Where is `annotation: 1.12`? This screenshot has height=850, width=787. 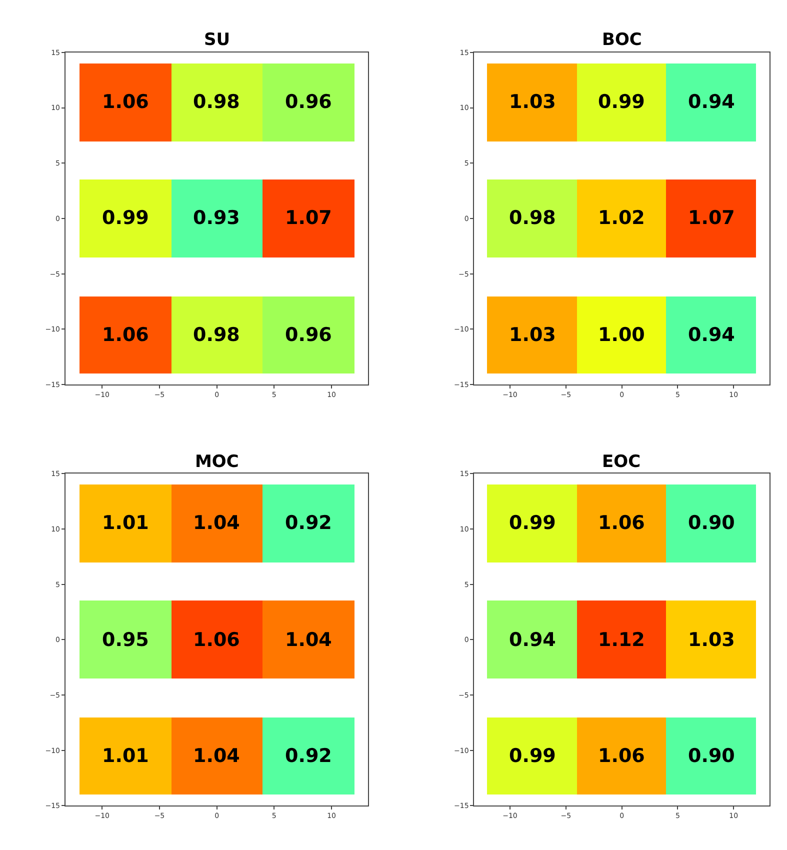
annotation: 1.12 is located at coordinates (621, 640).